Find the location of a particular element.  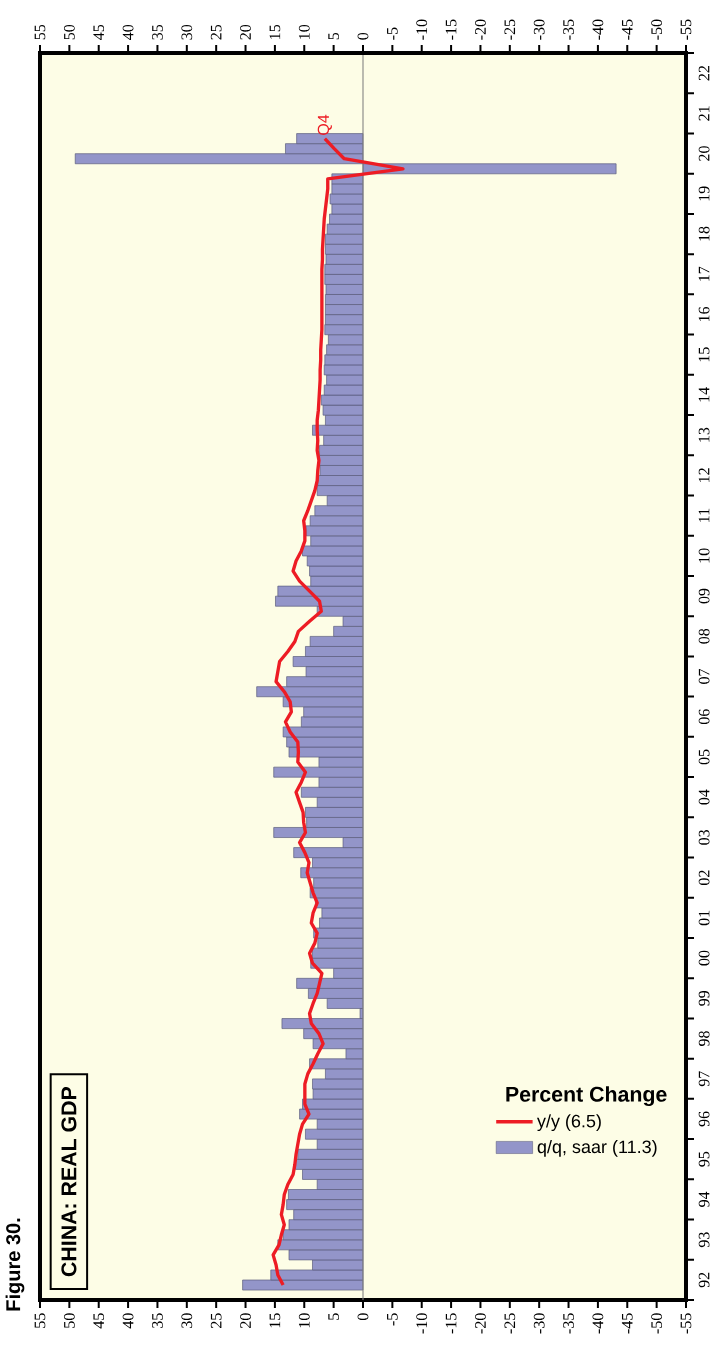

x2-tick-label: 15 is located at coordinates (275, 1320).